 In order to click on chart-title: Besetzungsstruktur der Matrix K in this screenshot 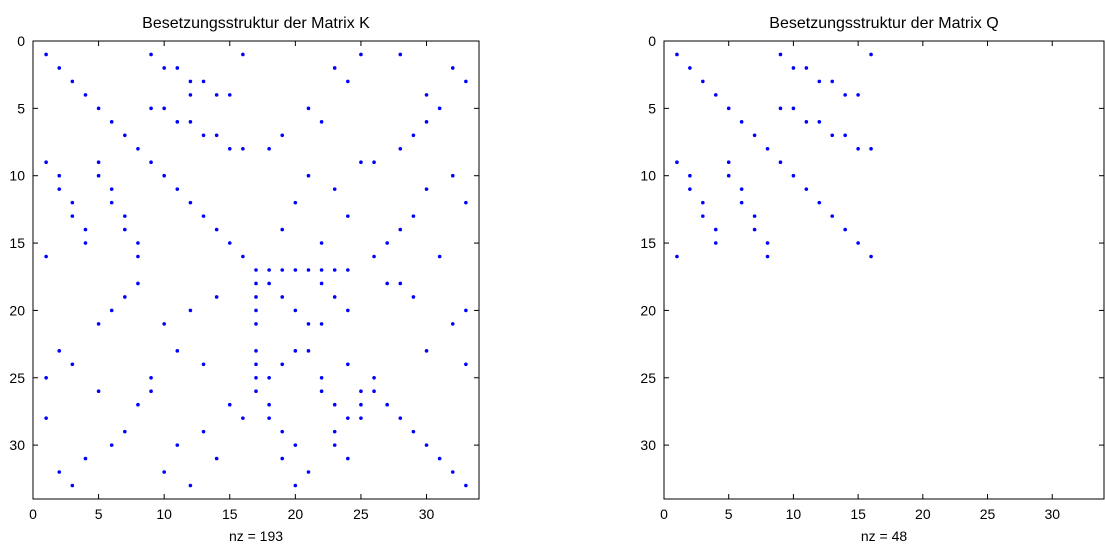, I will do `click(256, 23)`.